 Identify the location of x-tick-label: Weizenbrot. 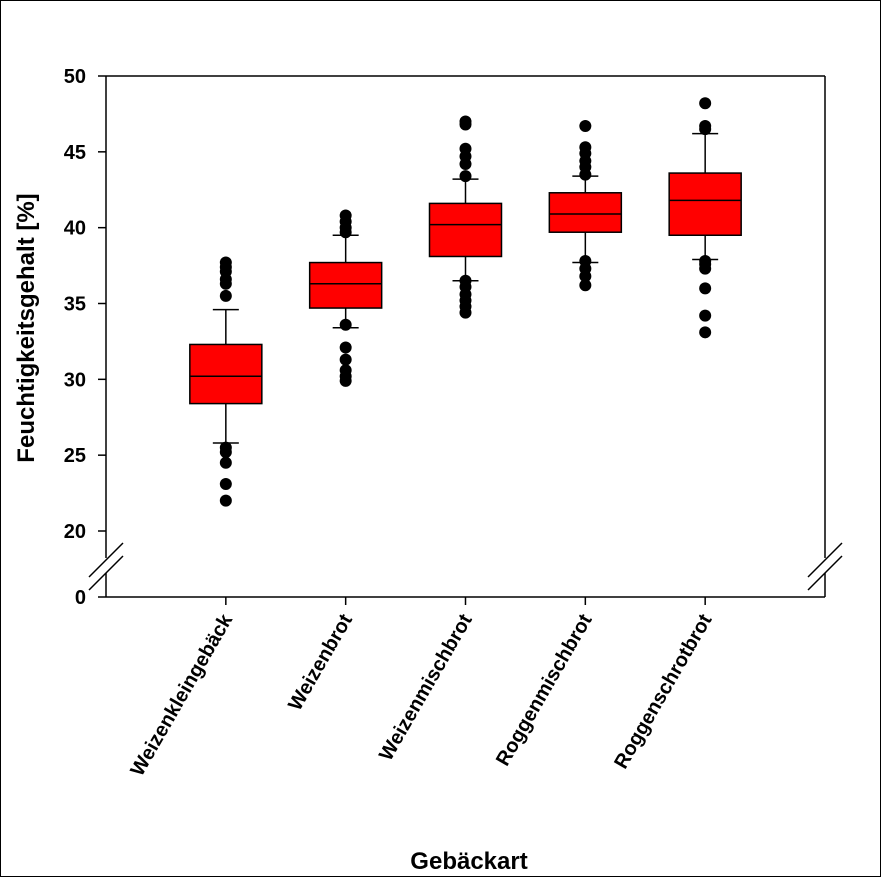
(320, 662).